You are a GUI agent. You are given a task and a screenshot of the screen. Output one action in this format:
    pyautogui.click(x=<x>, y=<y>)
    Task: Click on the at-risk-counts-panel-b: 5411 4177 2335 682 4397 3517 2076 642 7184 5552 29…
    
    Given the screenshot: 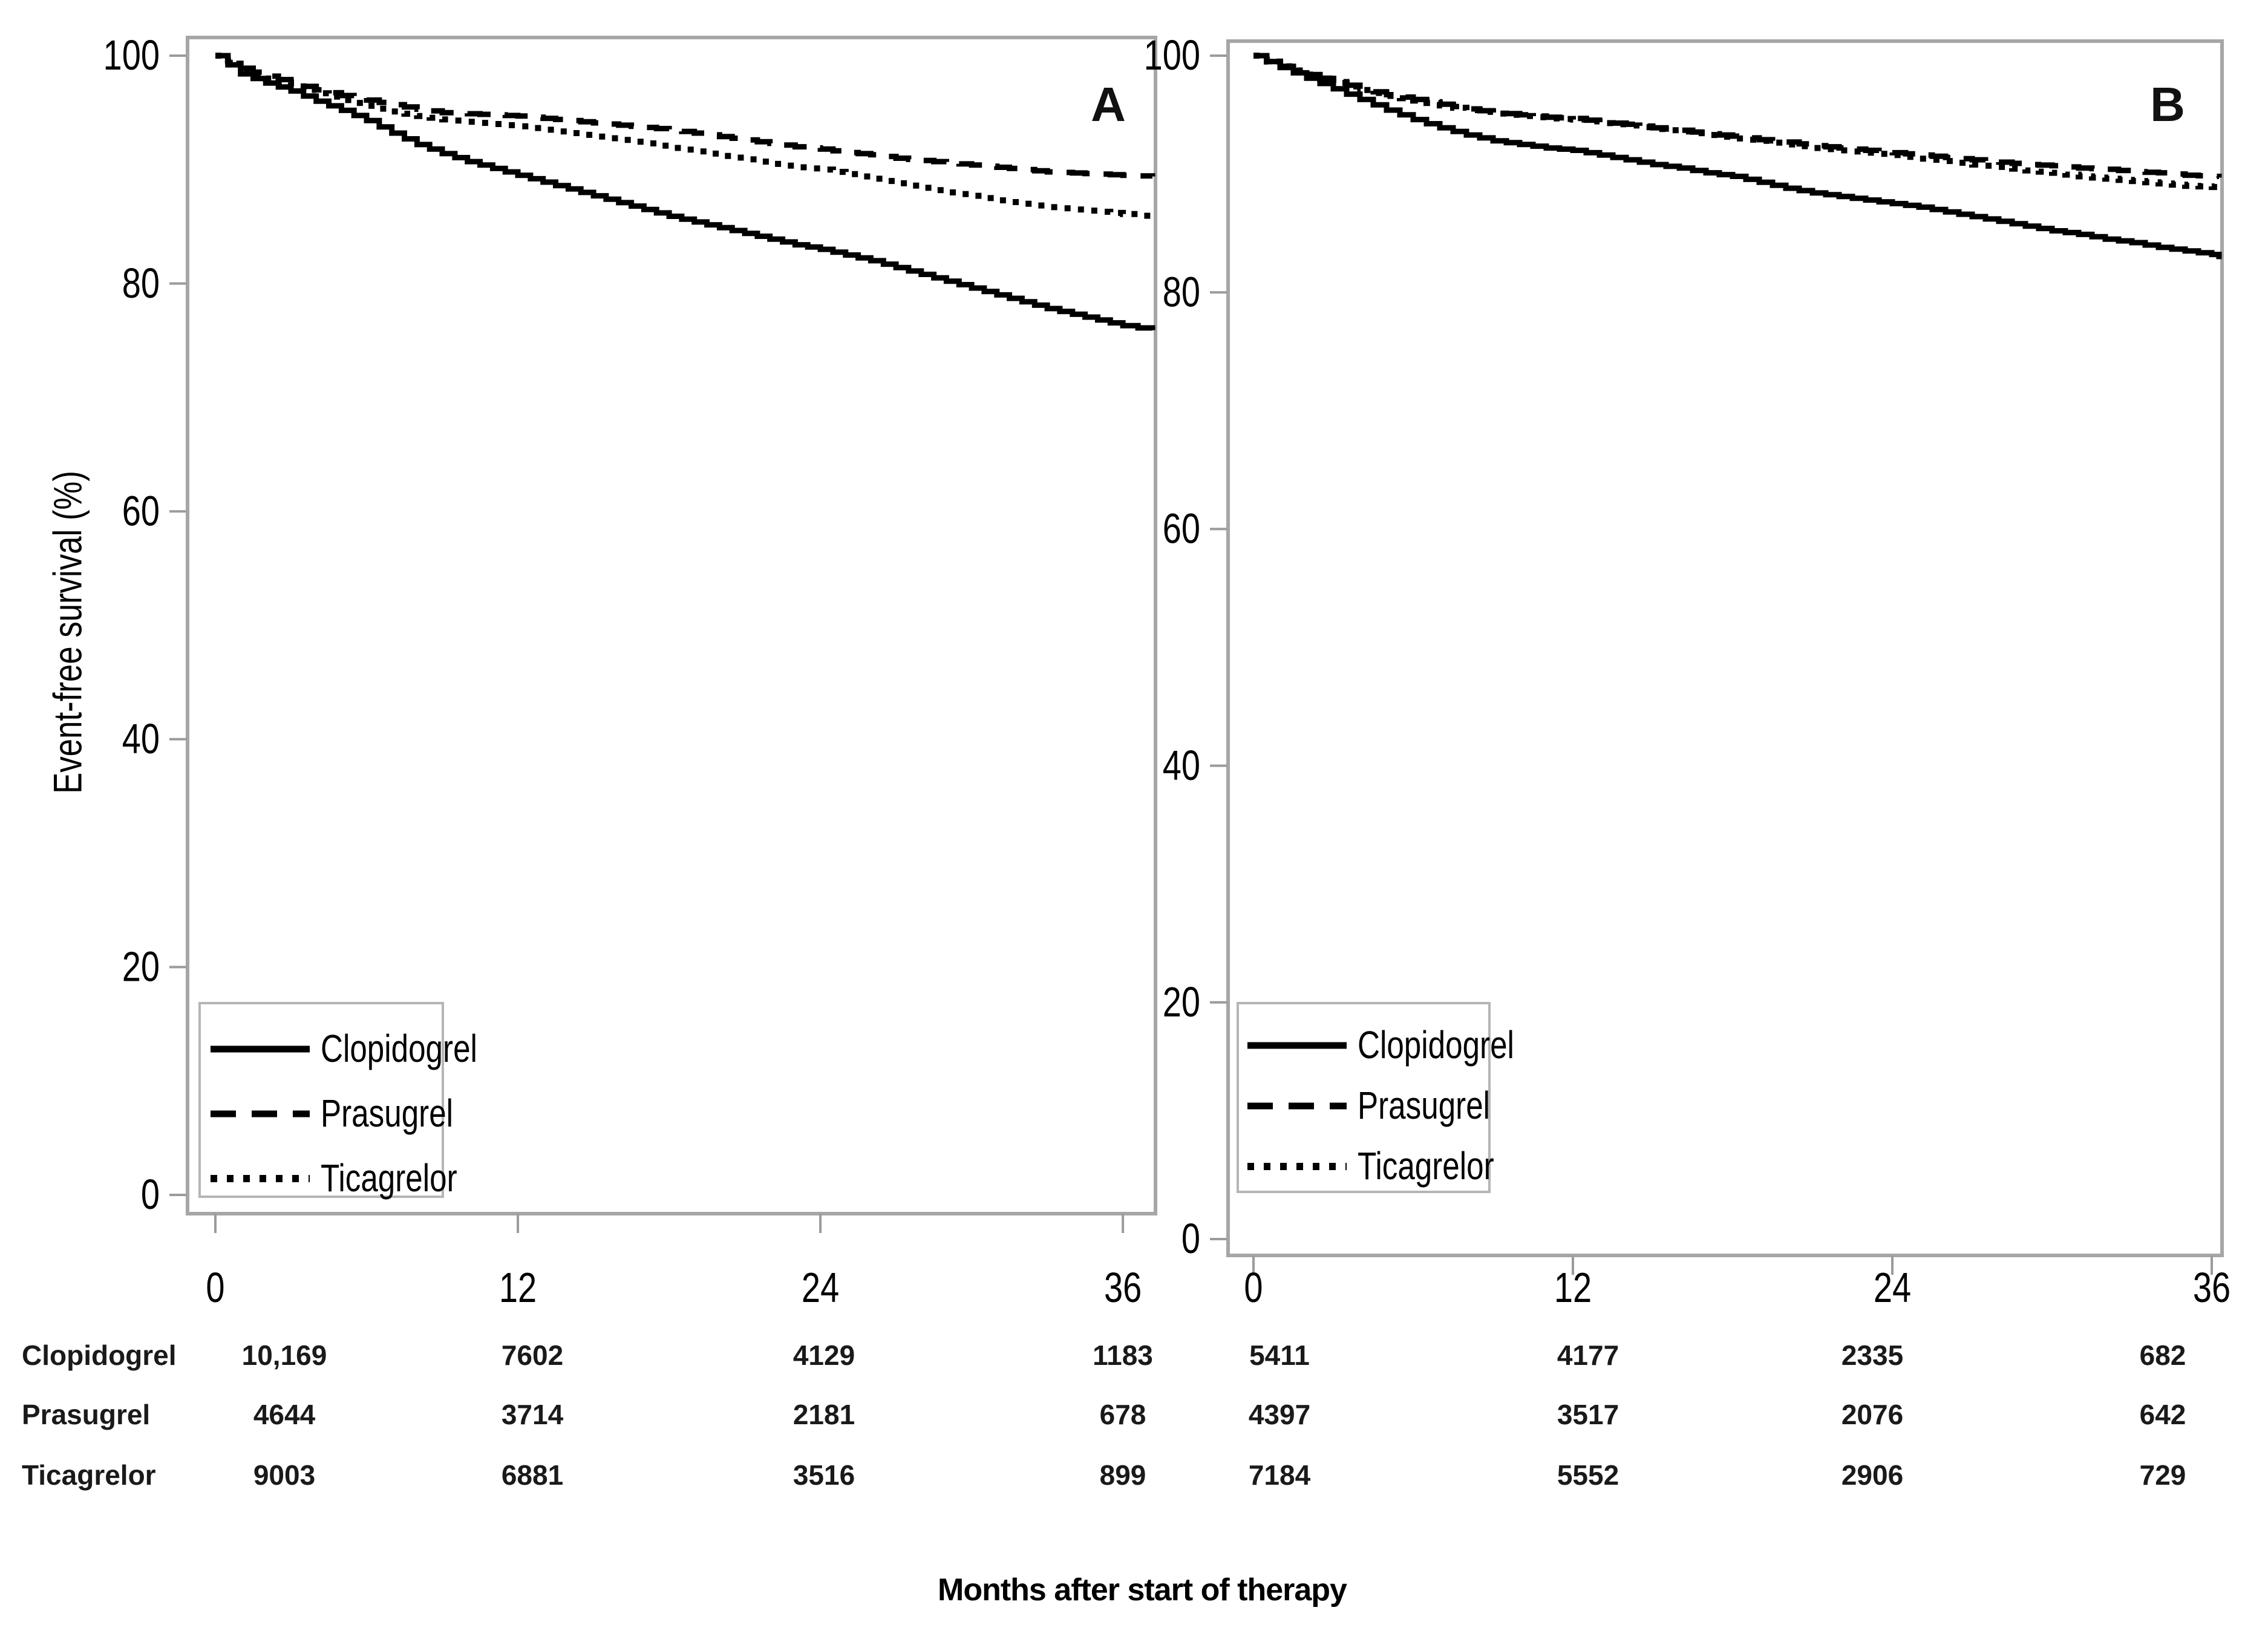 What is the action you would take?
    pyautogui.click(x=1717, y=1415)
    